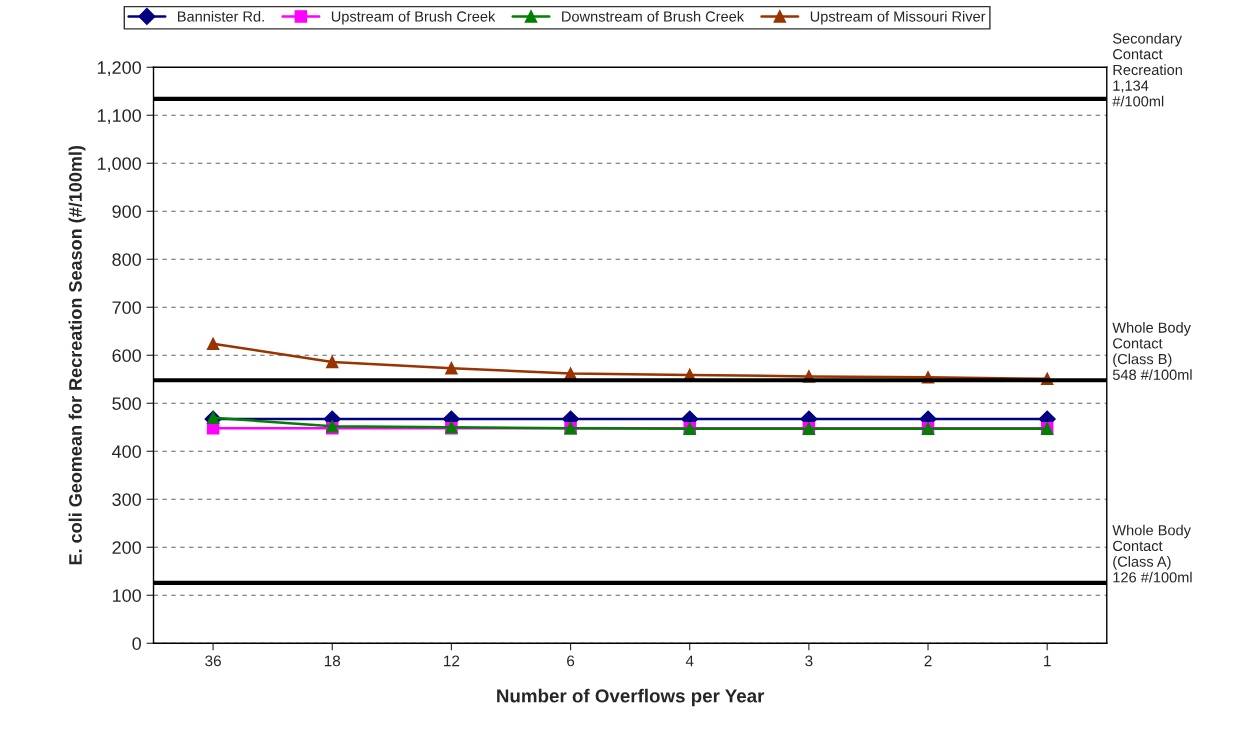  I want to click on y-tick-label: 300, so click(126, 499).